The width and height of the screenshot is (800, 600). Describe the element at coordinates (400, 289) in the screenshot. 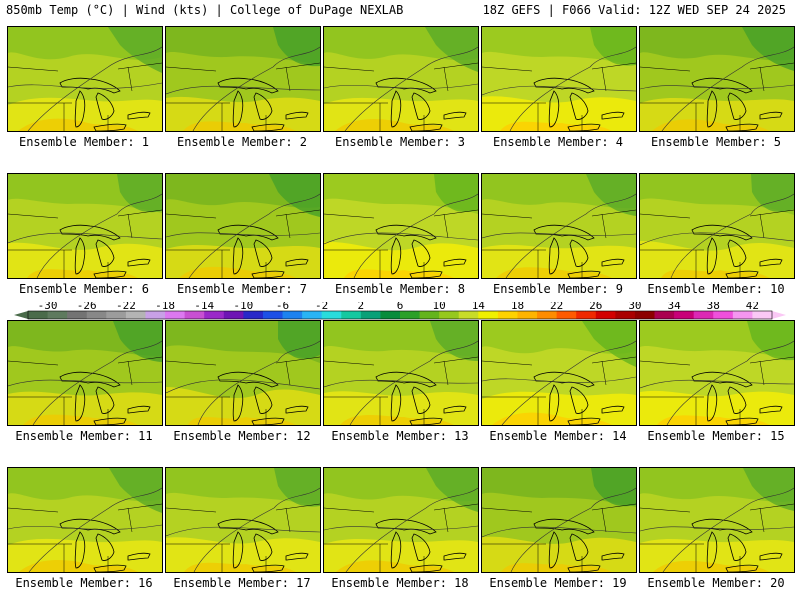

I see `ensemble-member-label: Ensemble Member: 8` at that location.